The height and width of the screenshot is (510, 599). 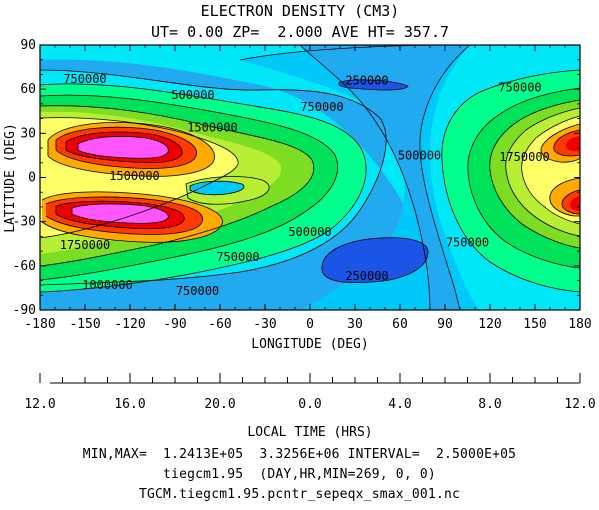 I want to click on y-tick-label: 0, so click(x=32, y=178).